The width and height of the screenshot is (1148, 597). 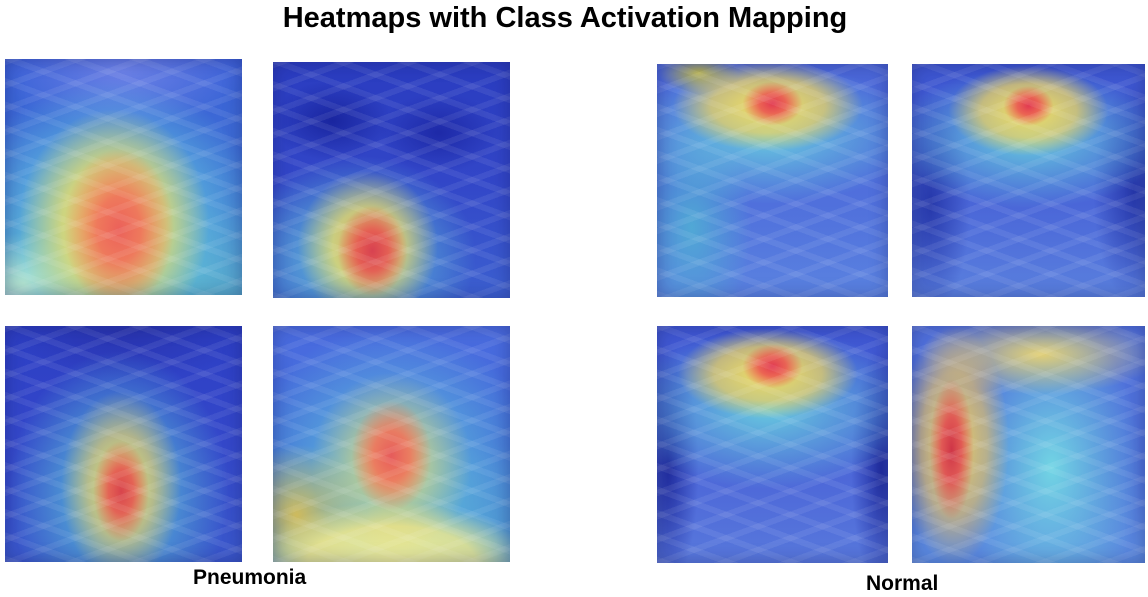 What do you see at coordinates (249, 578) in the screenshot?
I see `pneumonia-label: Pneumonia` at bounding box center [249, 578].